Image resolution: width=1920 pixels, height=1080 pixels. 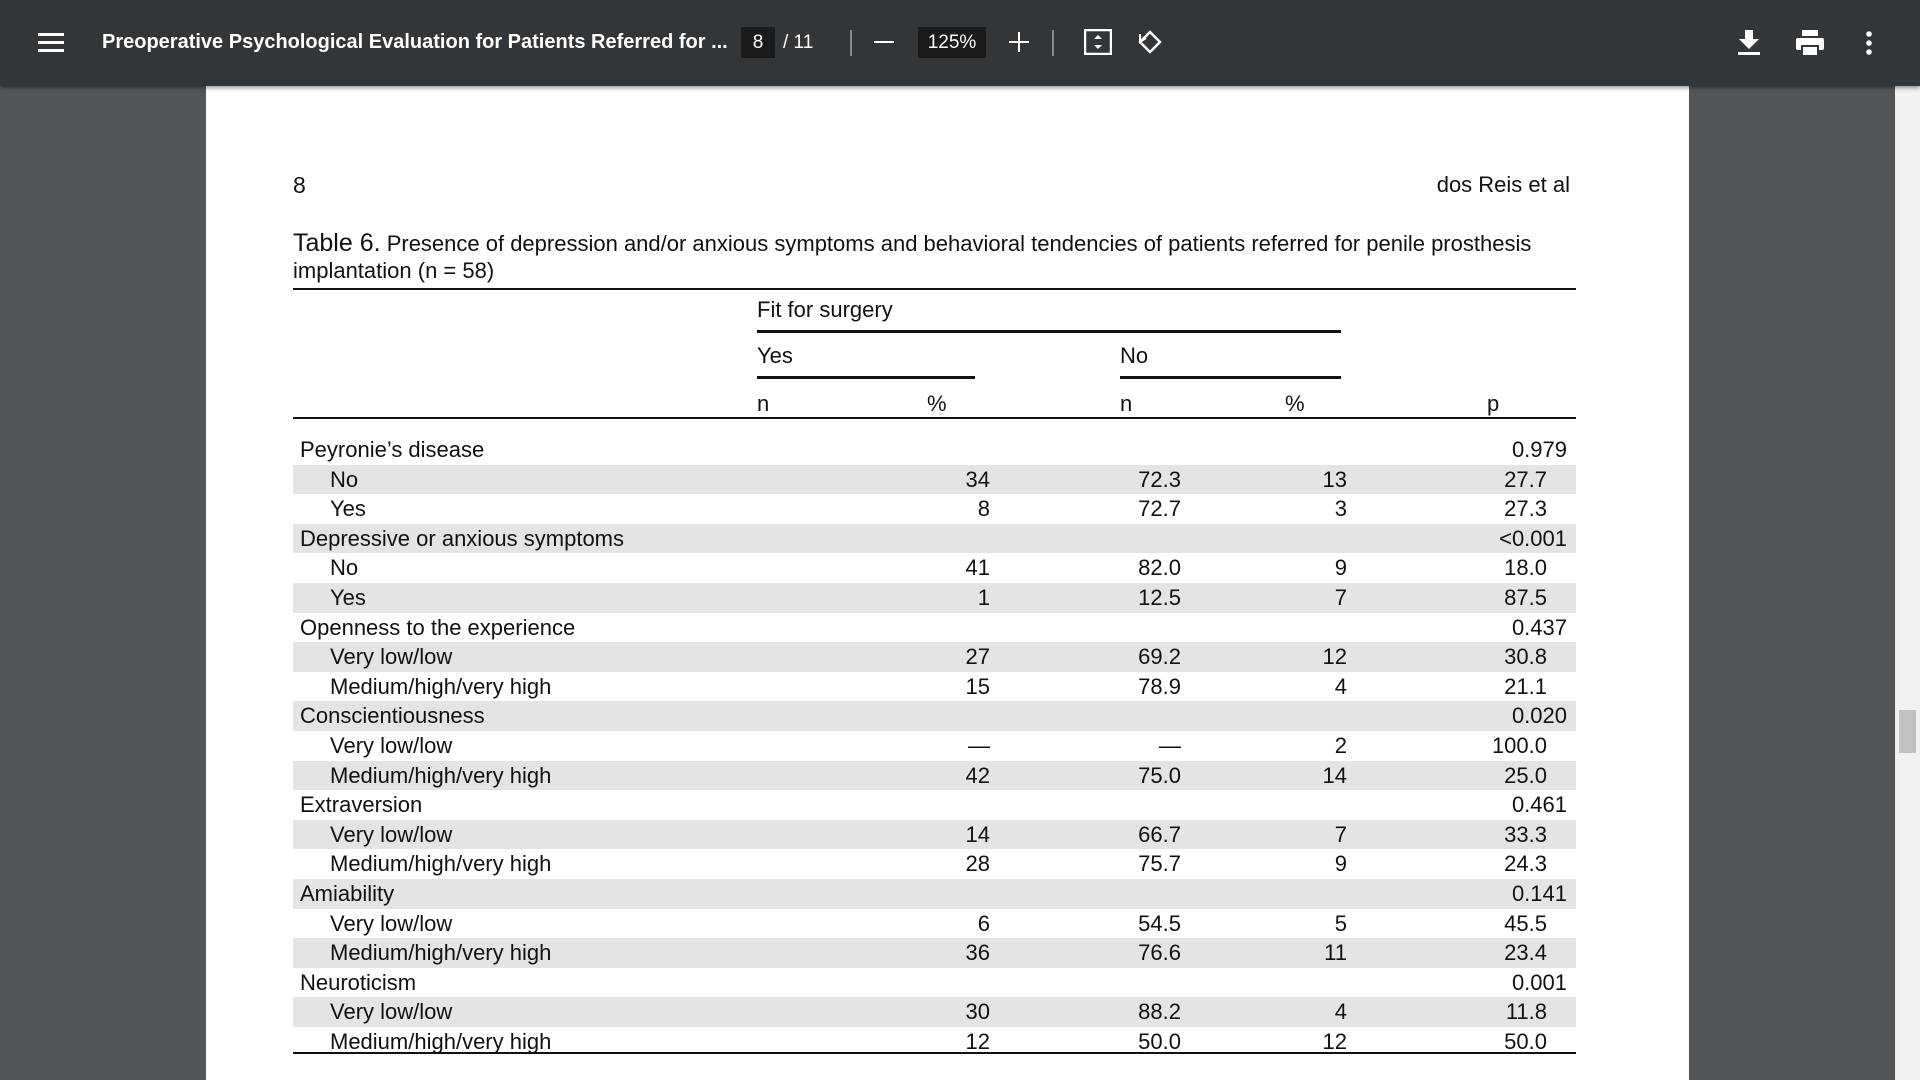 What do you see at coordinates (1869, 43) in the screenshot?
I see `more` at bounding box center [1869, 43].